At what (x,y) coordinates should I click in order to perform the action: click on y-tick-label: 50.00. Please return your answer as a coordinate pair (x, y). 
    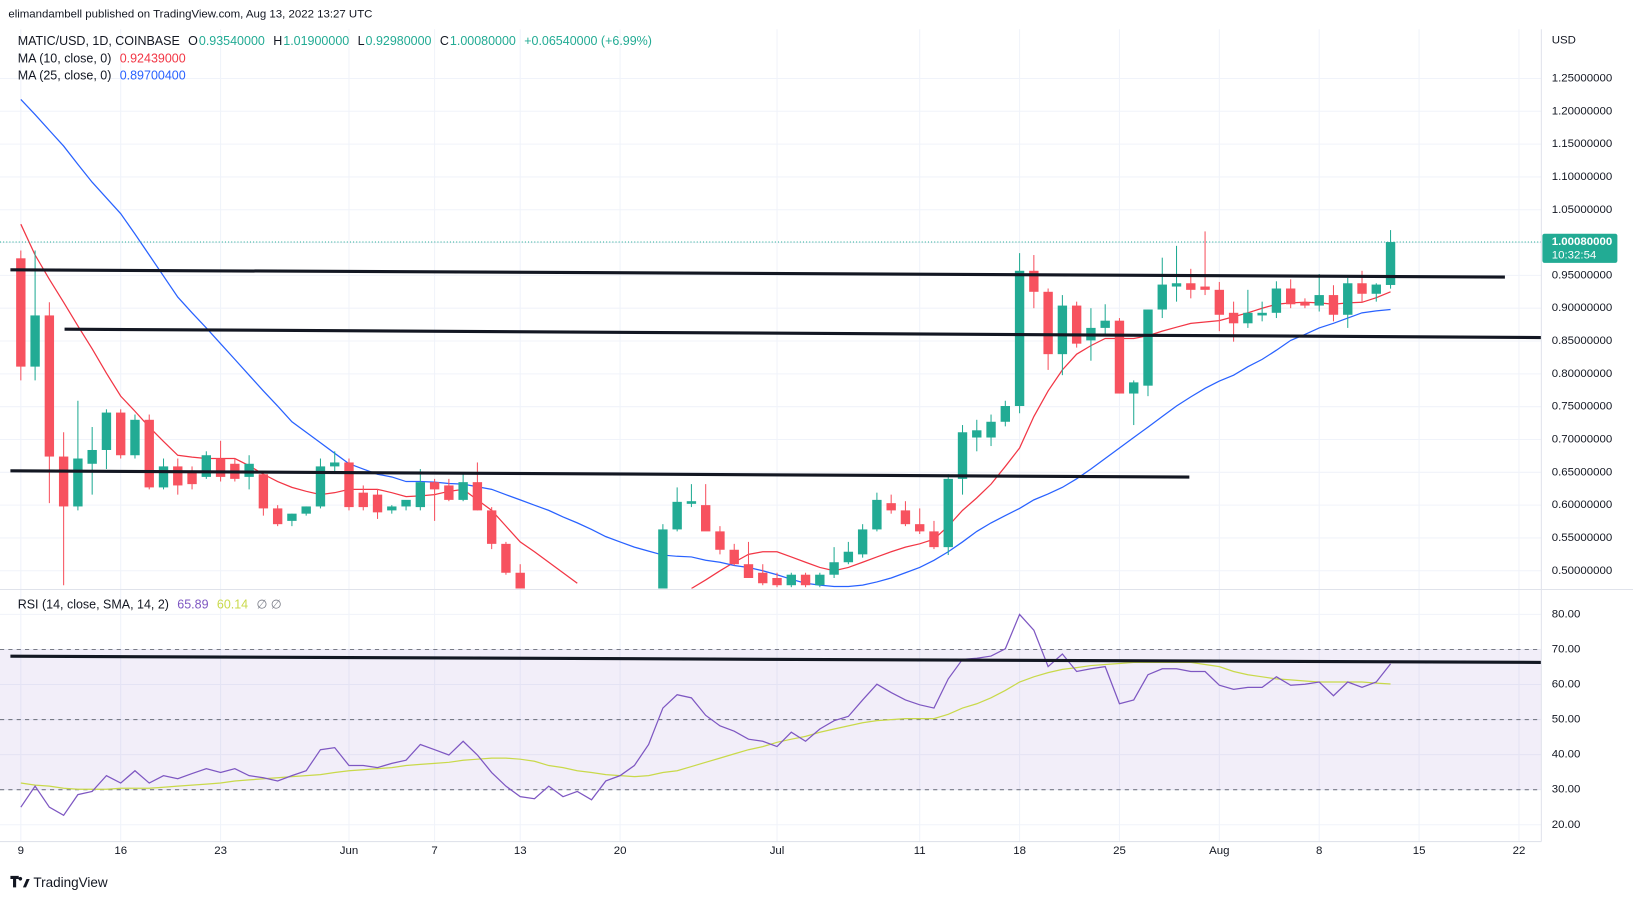
    Looking at the image, I should click on (1566, 720).